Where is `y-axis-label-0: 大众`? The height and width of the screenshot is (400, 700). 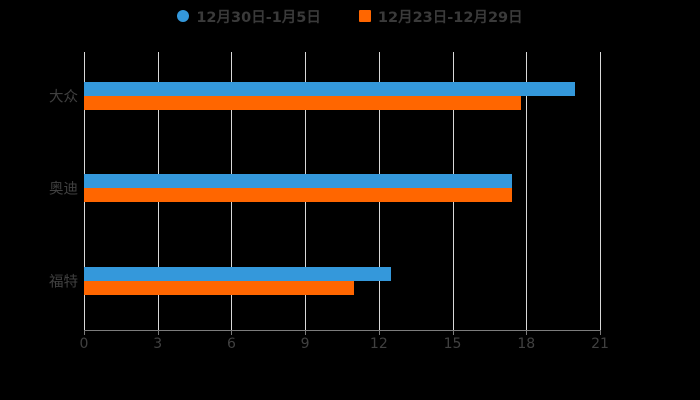 y-axis-label-0: 大众 is located at coordinates (63, 97).